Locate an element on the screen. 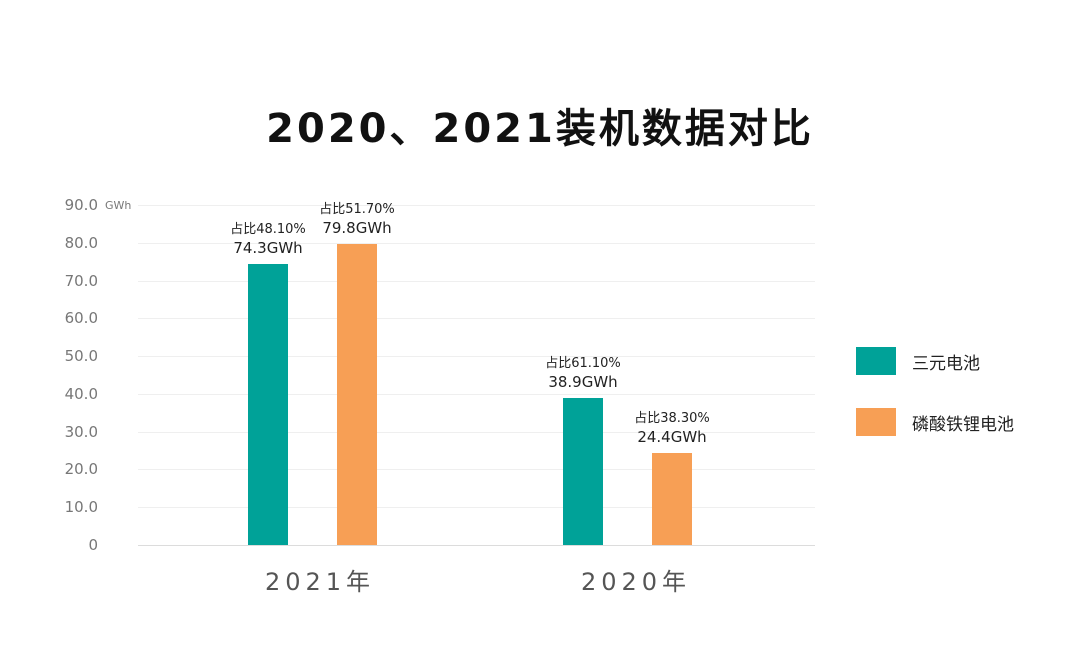  legend-item-ternary: 三元电池 is located at coordinates (918, 361).